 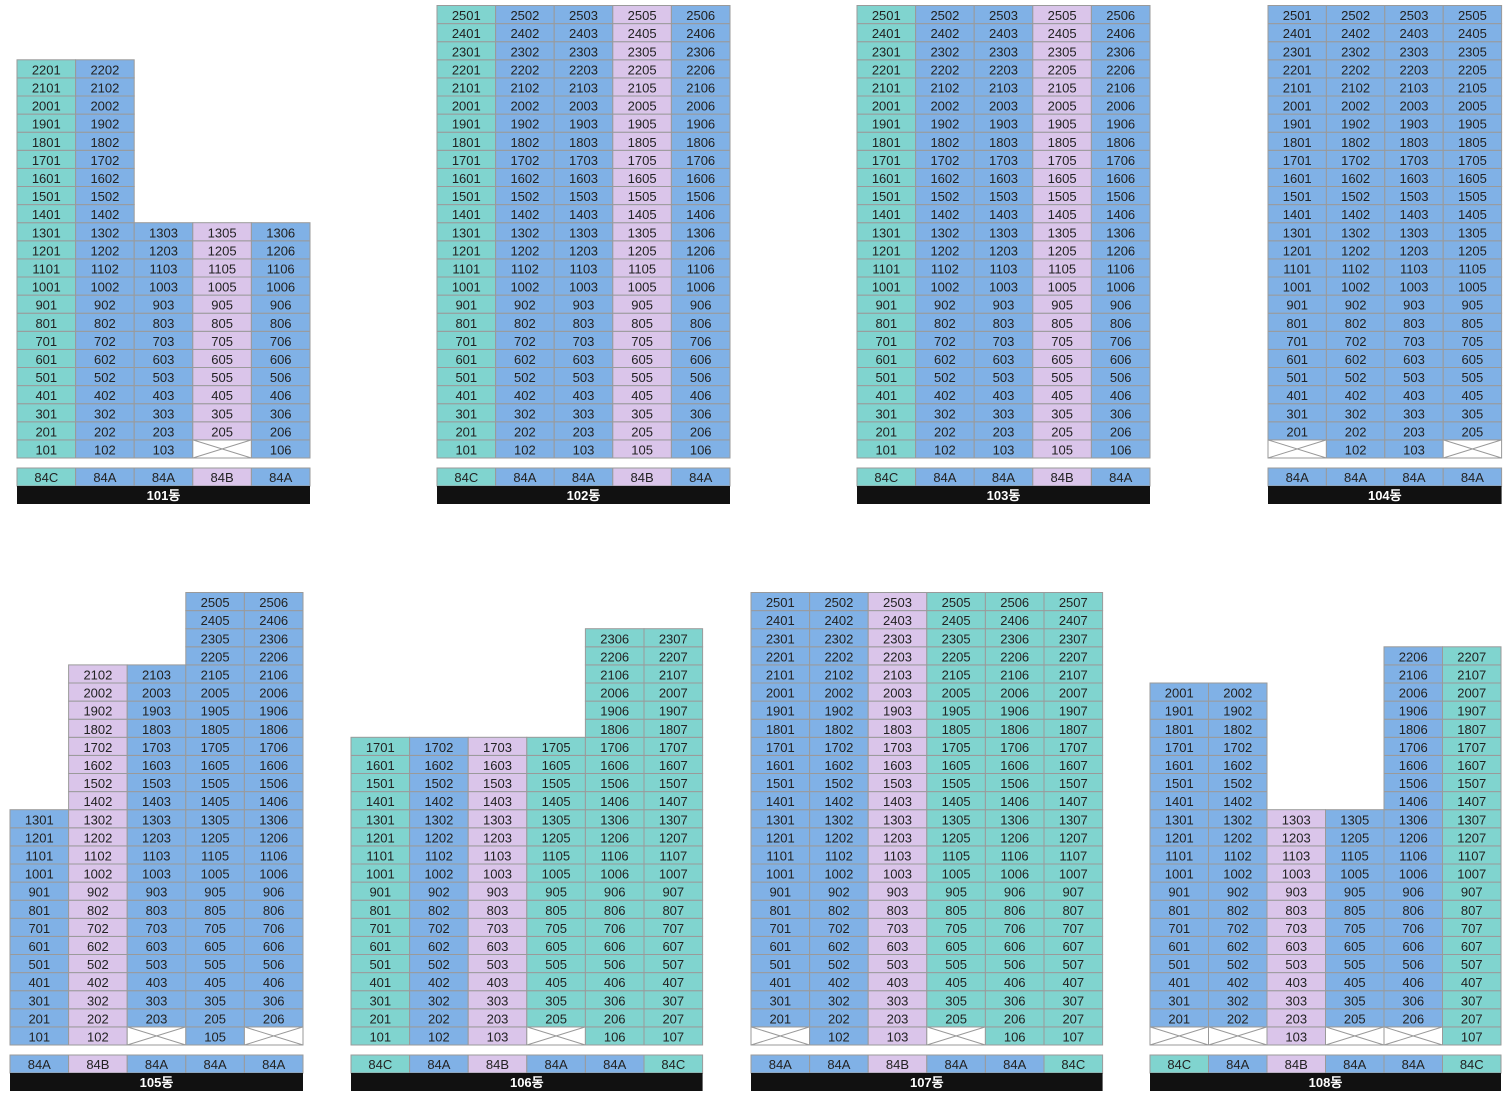 What do you see at coordinates (673, 892) in the screenshot?
I see `unit-number: 907` at bounding box center [673, 892].